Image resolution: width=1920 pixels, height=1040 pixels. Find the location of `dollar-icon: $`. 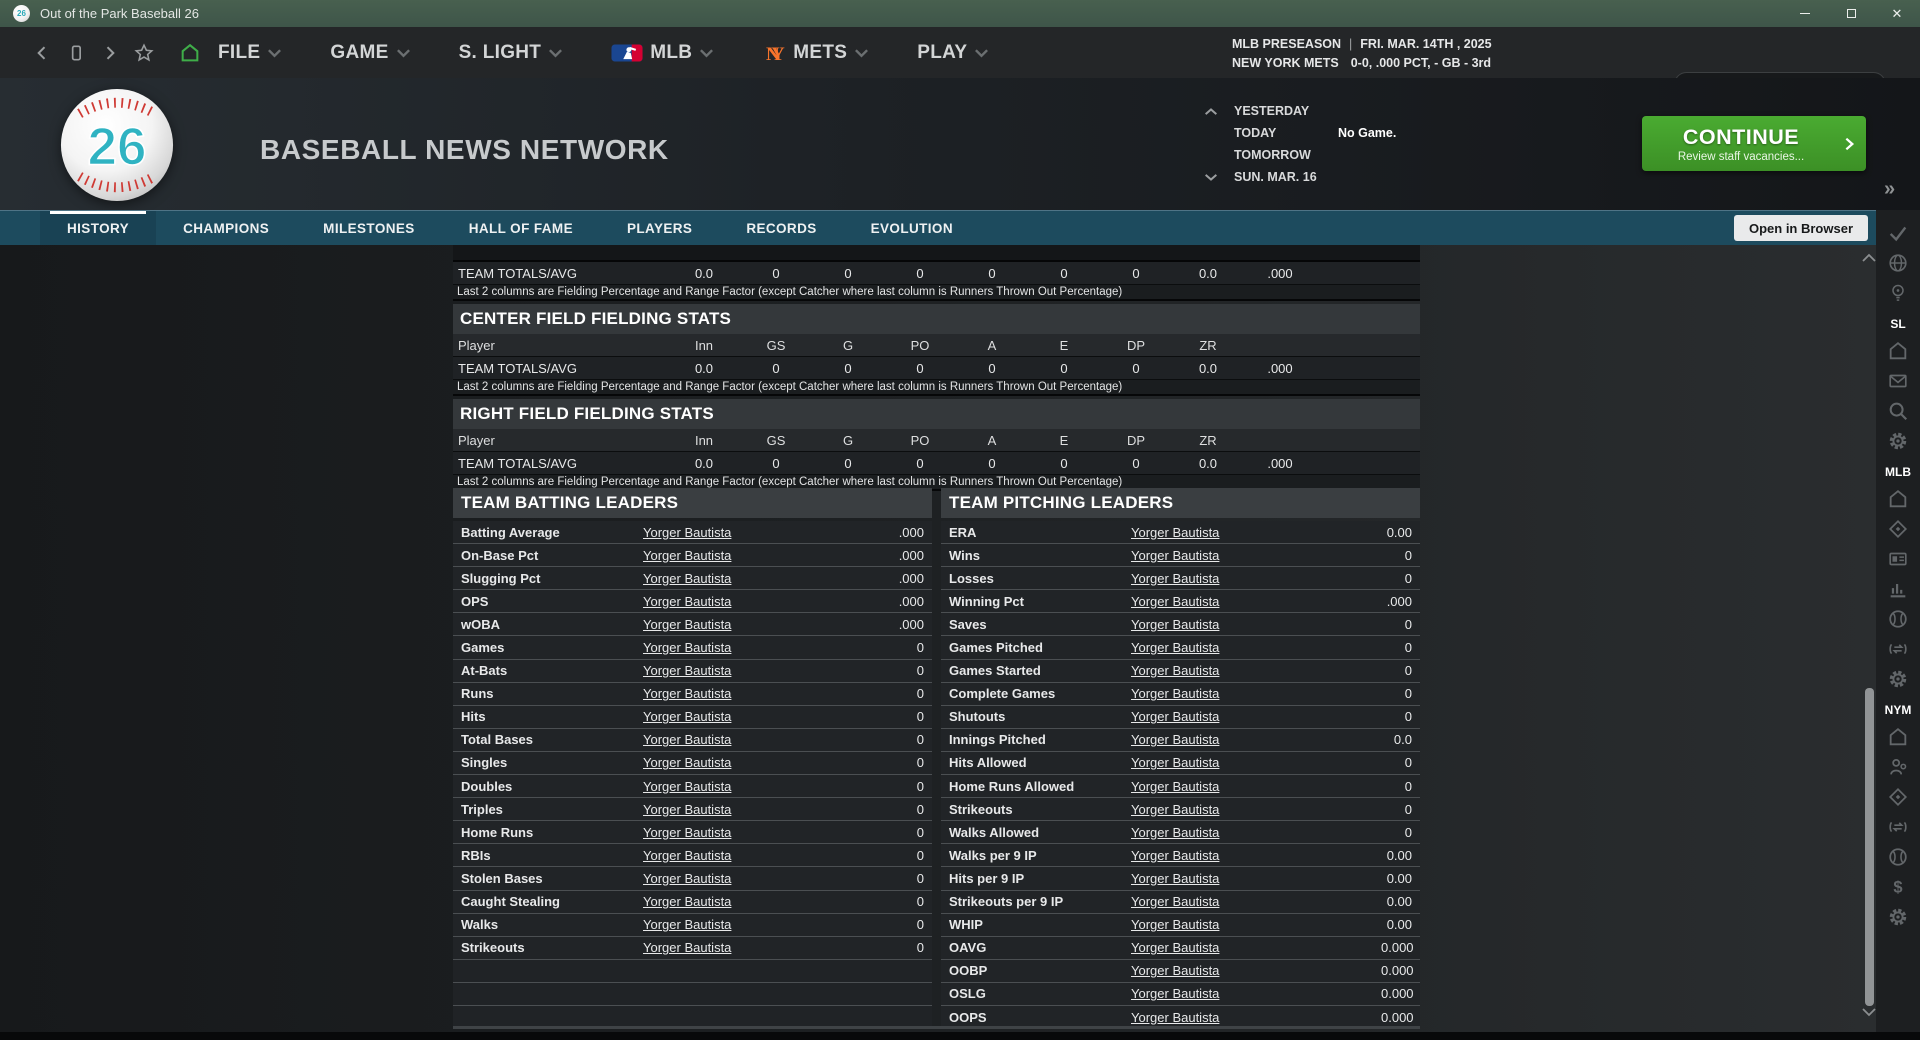

dollar-icon: $ is located at coordinates (1898, 887).